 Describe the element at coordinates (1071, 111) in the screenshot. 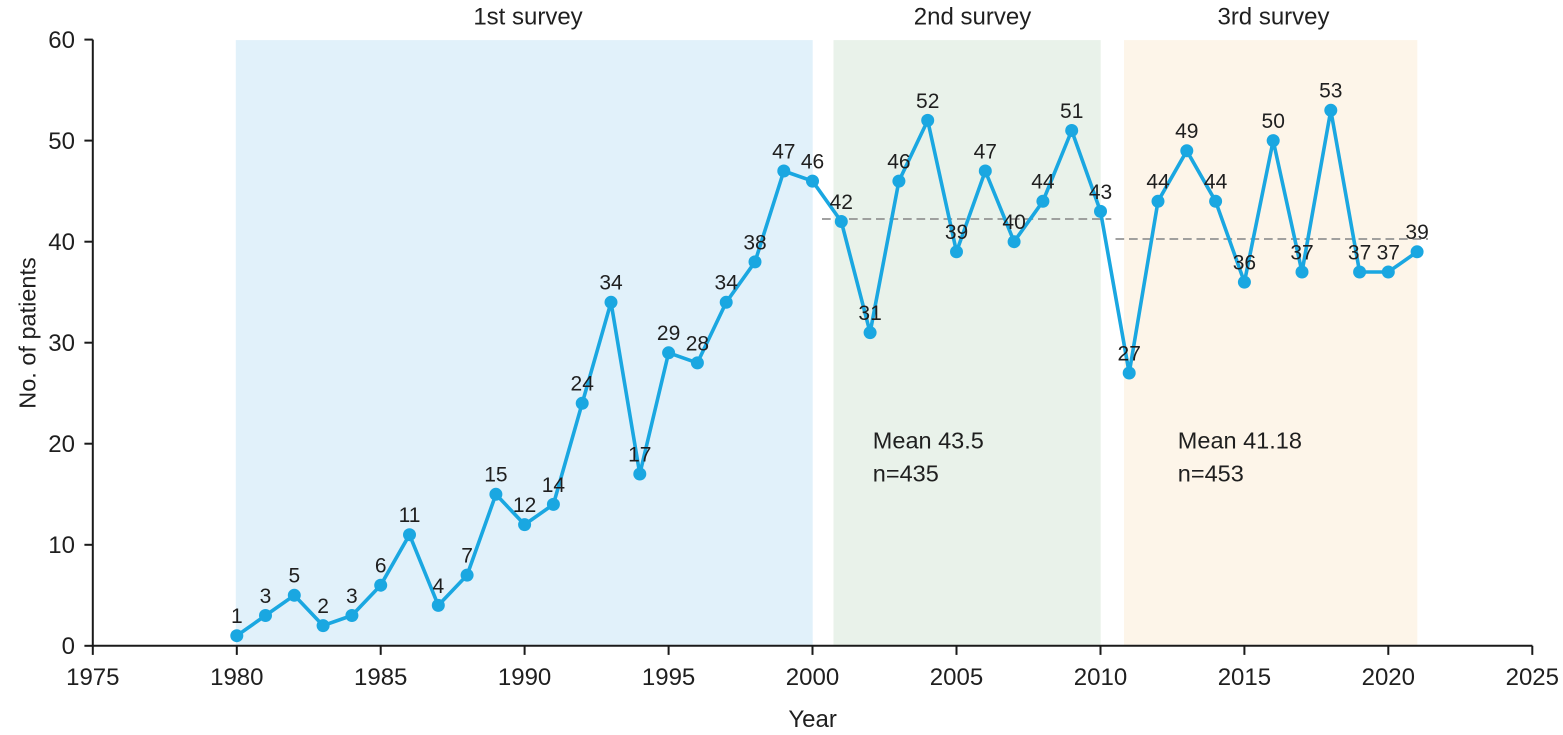

I see `svg-text: 51` at that location.